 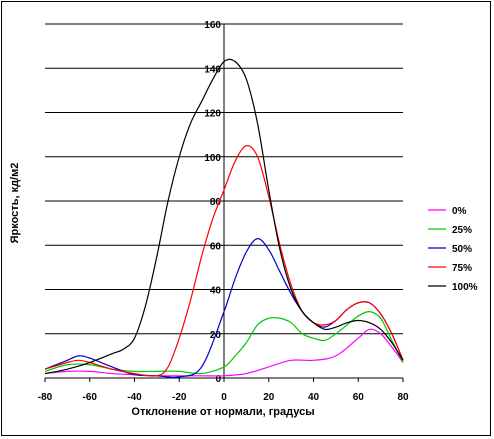 What do you see at coordinates (212, 69) in the screenshot?
I see `y-tick-label: 140` at bounding box center [212, 69].